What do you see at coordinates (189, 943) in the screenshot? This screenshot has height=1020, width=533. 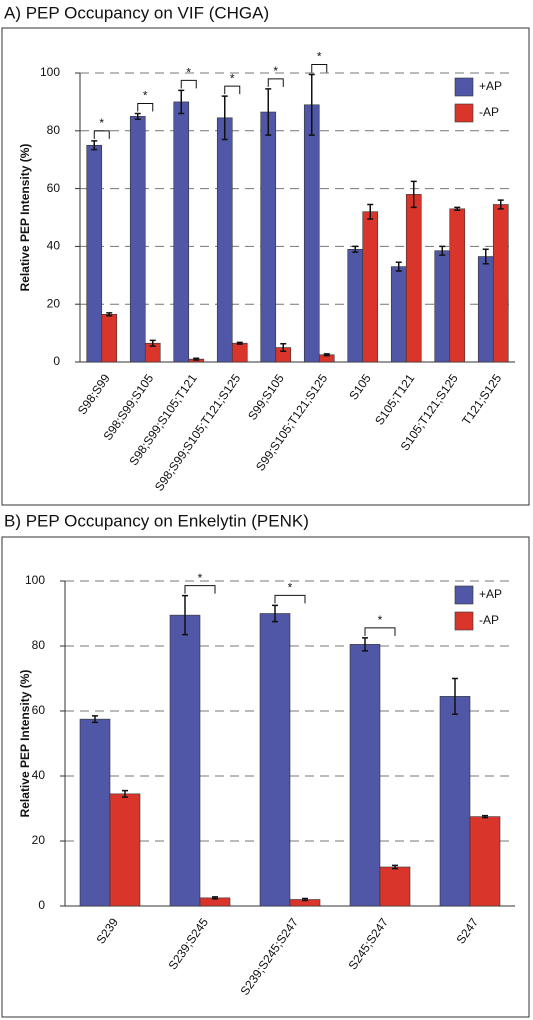 I see `x-tick-label: S239;S245` at bounding box center [189, 943].